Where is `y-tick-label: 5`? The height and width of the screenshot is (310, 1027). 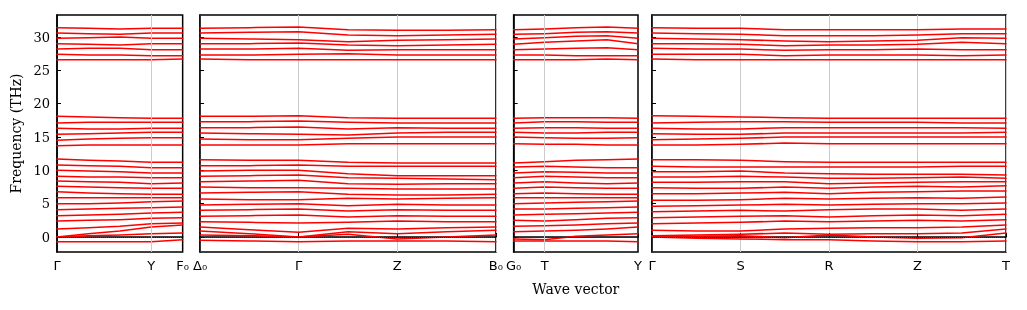
y-tick-label: 5 is located at coordinates (45, 204).